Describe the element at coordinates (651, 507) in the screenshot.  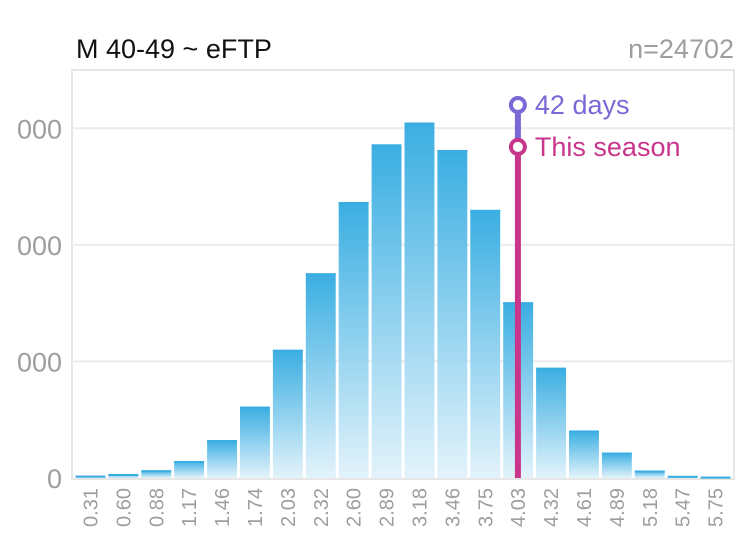
I see `x-tick-label: 5.18` at that location.